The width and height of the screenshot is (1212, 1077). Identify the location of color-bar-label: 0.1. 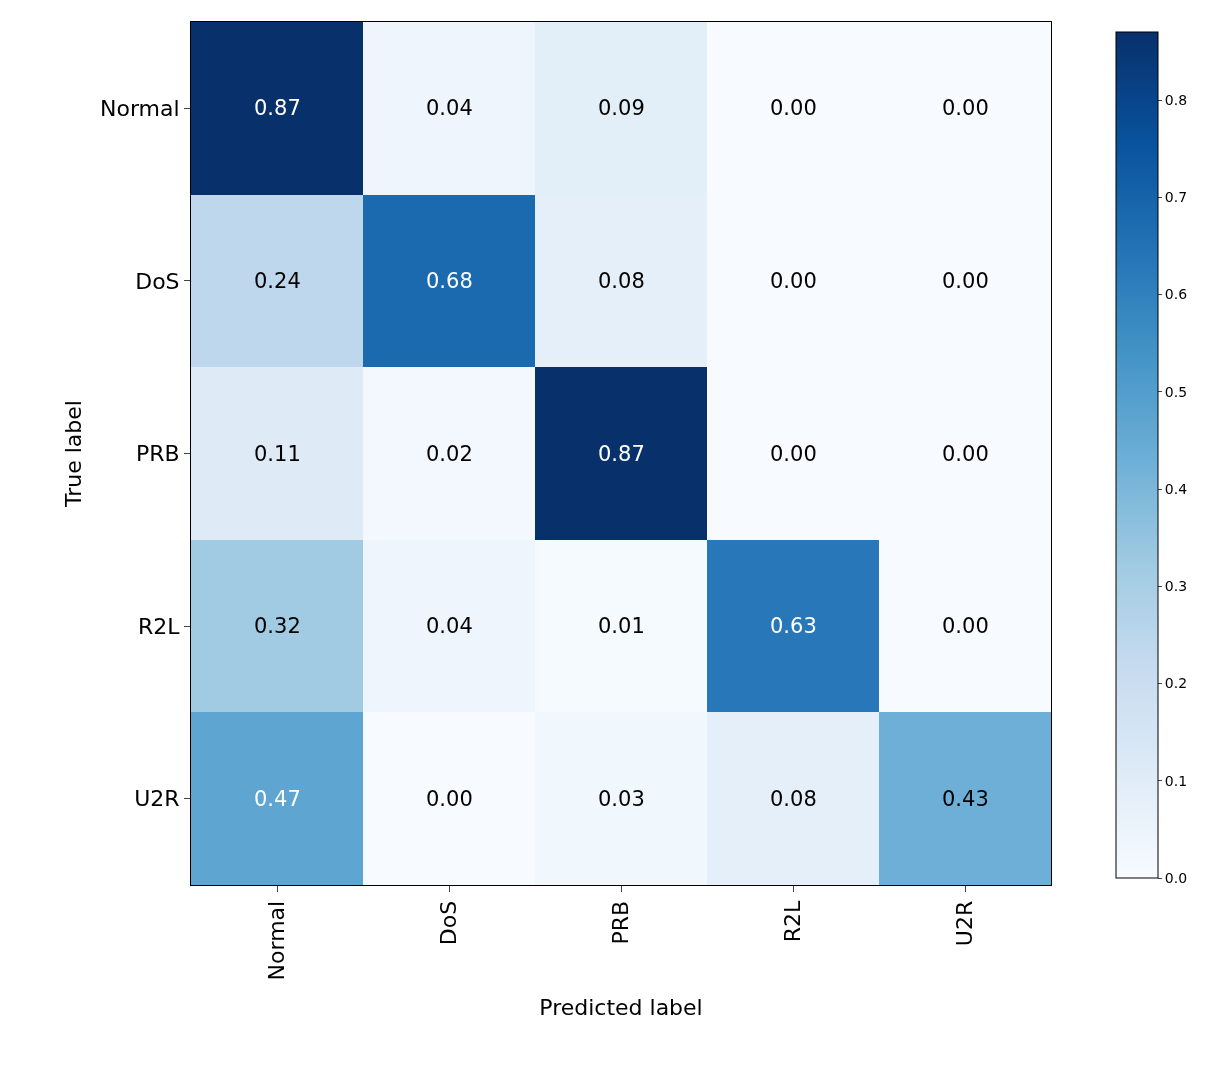
(1176, 780).